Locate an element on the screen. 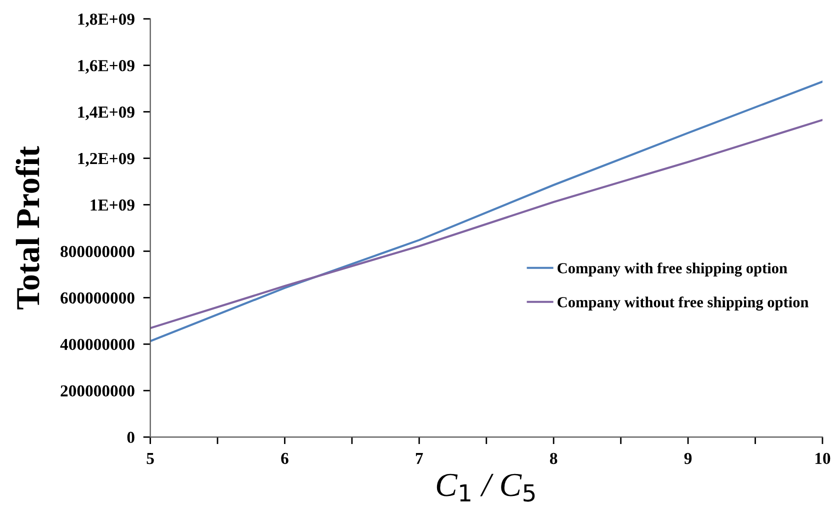 This screenshot has height=510, width=835. y-tick-label: 1,6E+09 is located at coordinates (106, 67).